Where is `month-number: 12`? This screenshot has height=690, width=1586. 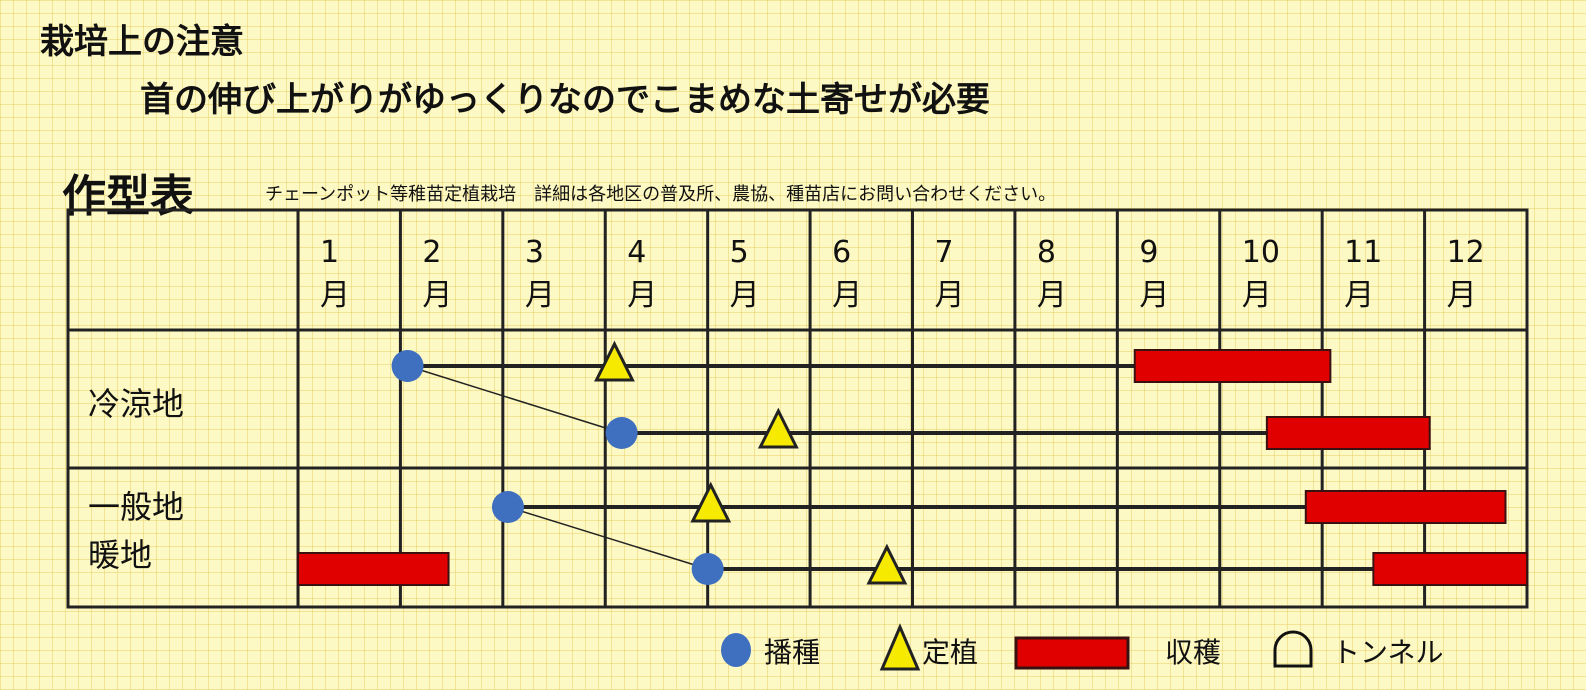 month-number: 12 is located at coordinates (1466, 252).